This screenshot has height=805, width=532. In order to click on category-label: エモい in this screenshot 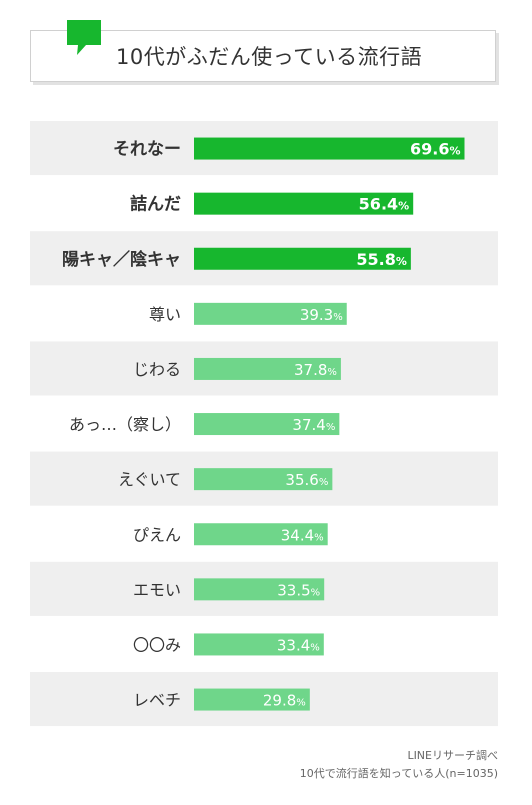, I will do `click(157, 589)`.